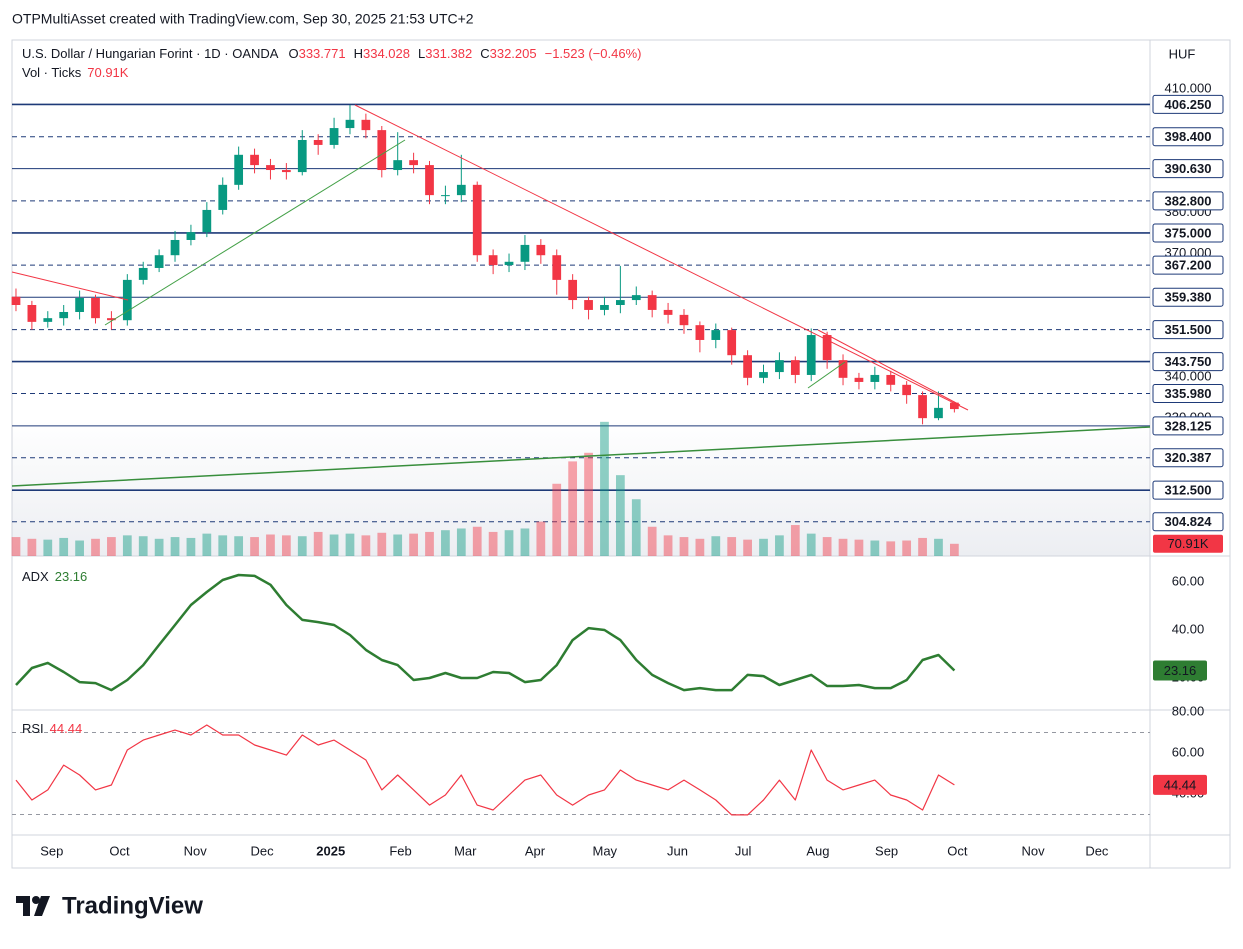 This screenshot has height=949, width=1243. I want to click on indicator-name: RSI, so click(33, 728).